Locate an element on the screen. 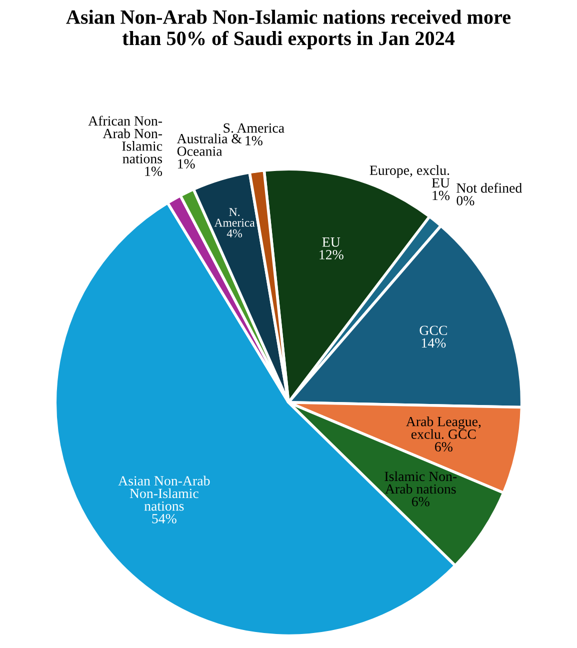  text: 0% is located at coordinates (465, 201).